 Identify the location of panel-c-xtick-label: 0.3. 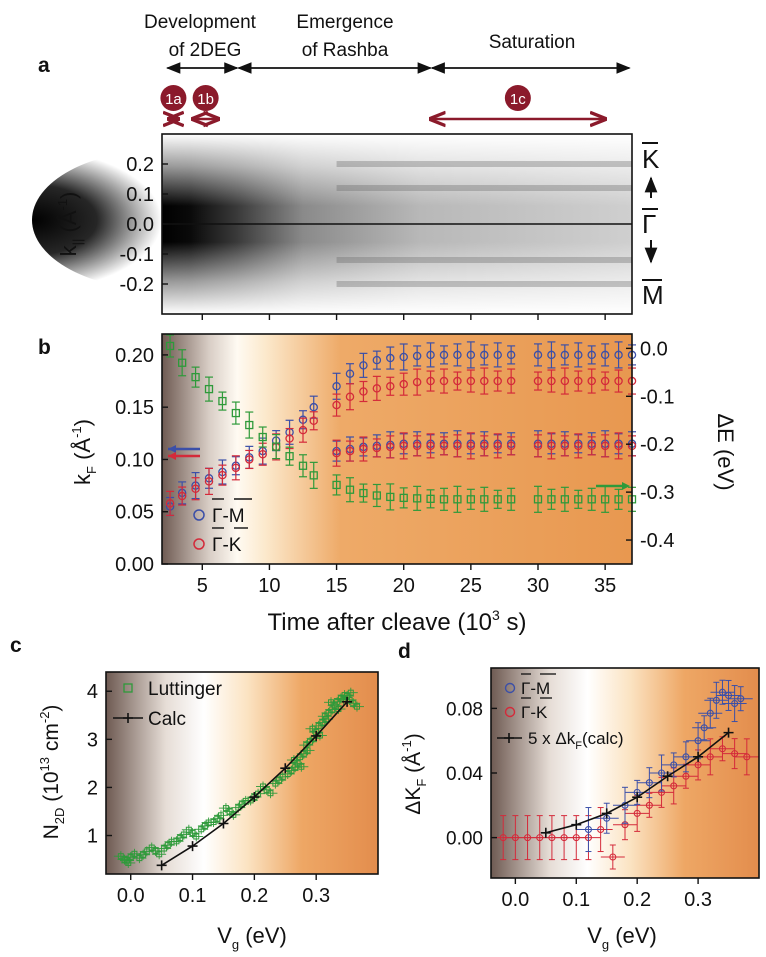
(316, 896).